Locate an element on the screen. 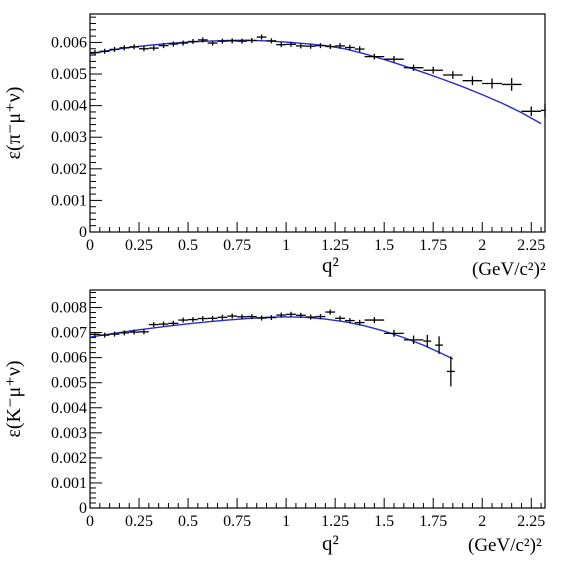  y-tick-label: 0.006 is located at coordinates (69, 42).